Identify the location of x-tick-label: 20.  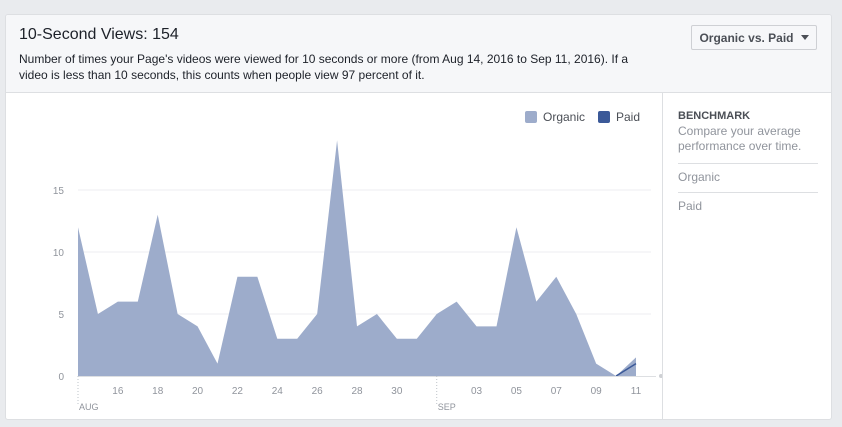
(198, 391).